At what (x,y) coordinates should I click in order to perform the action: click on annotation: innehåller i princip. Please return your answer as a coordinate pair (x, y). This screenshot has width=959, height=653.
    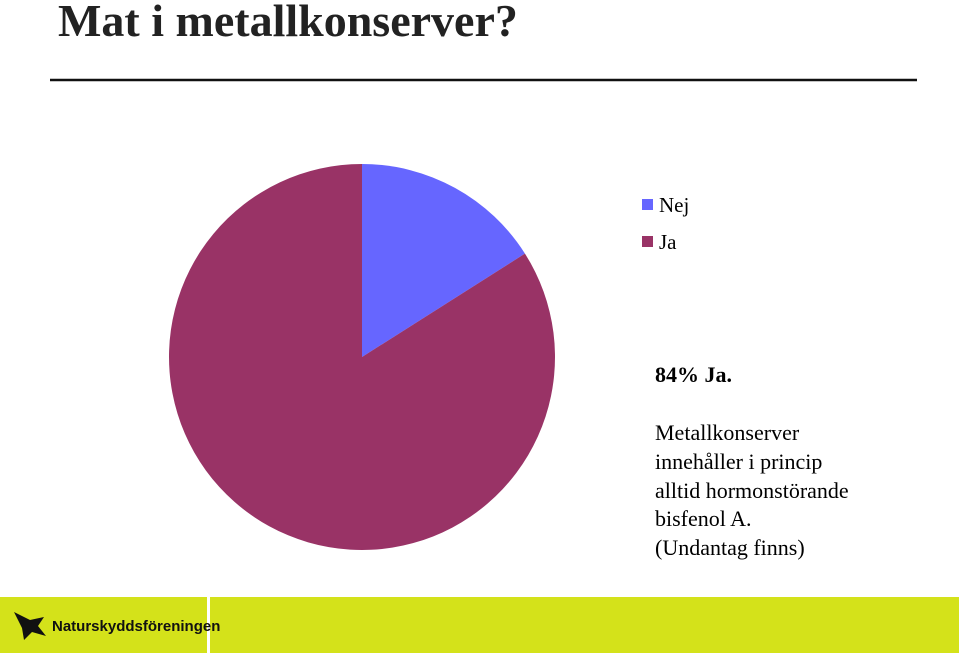
    Looking at the image, I should click on (738, 461).